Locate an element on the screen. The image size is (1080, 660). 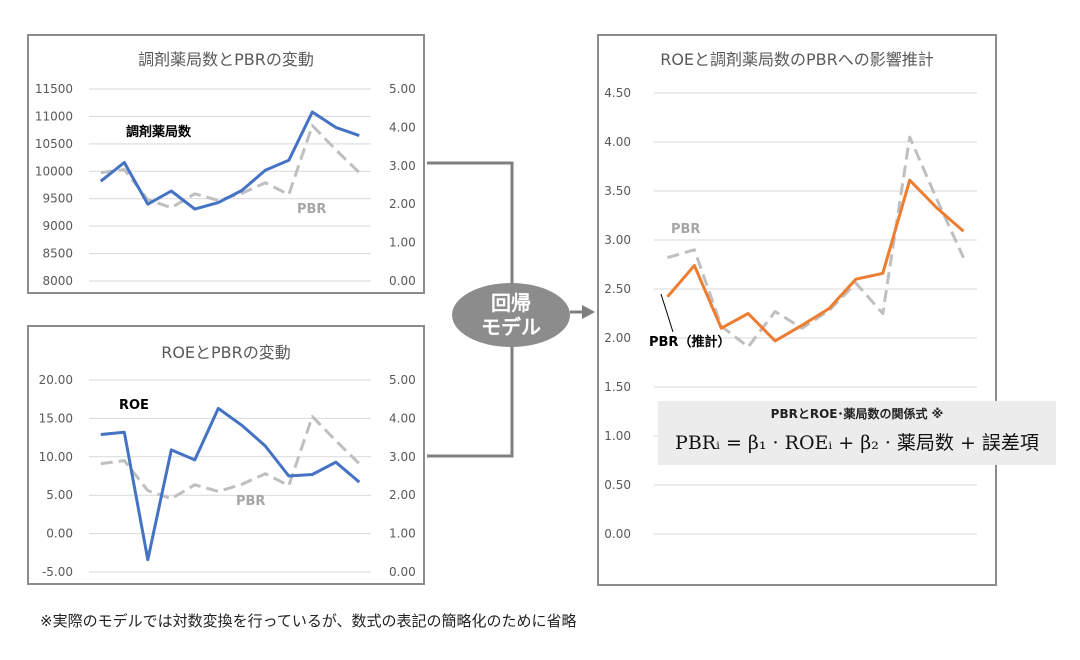
label-leader-line is located at coordinates (667, 313).